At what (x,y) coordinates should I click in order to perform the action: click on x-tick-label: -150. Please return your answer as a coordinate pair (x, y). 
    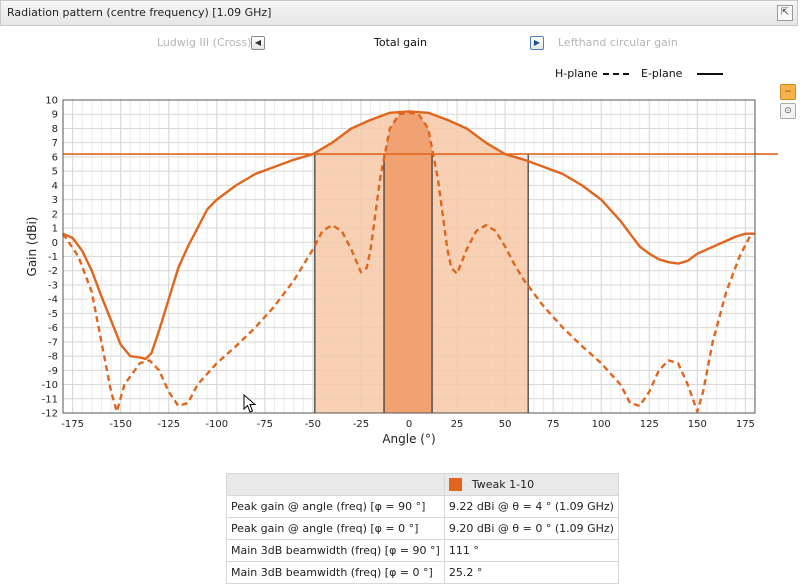
    Looking at the image, I should click on (120, 424).